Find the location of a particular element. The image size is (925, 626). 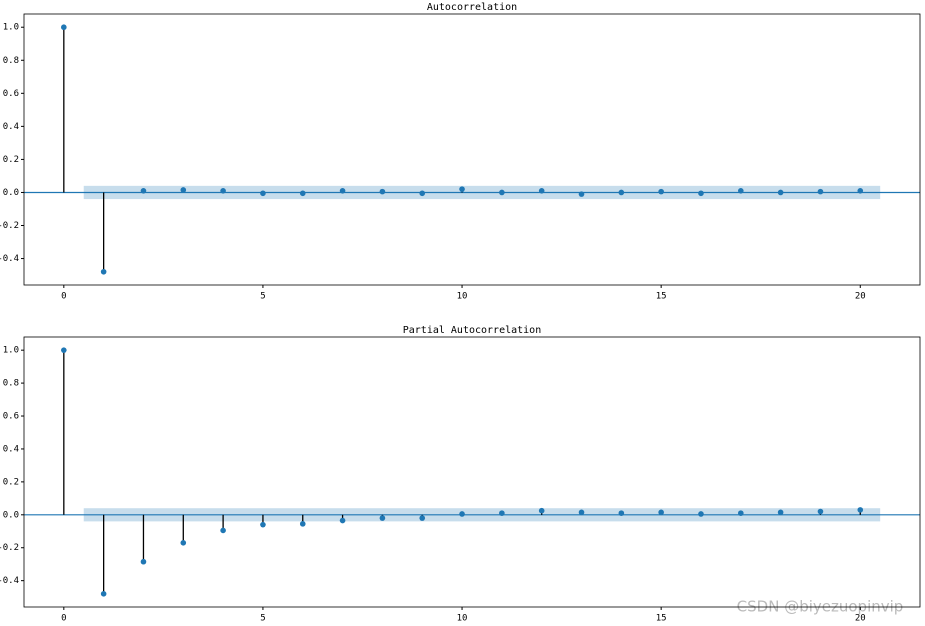

chart-title: Autocorrelation is located at coordinates (472, 7).